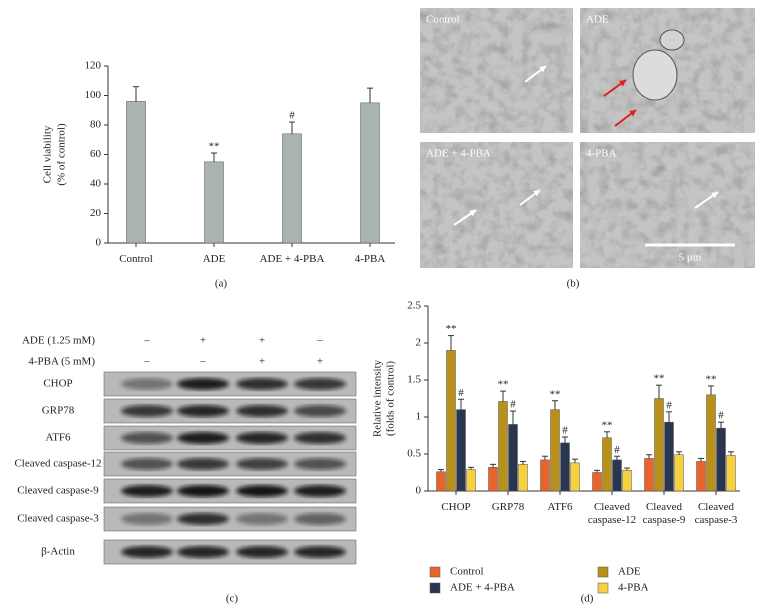 The height and width of the screenshot is (612, 764). What do you see at coordinates (57, 384) in the screenshot?
I see `blot-row-label: CHOP` at bounding box center [57, 384].